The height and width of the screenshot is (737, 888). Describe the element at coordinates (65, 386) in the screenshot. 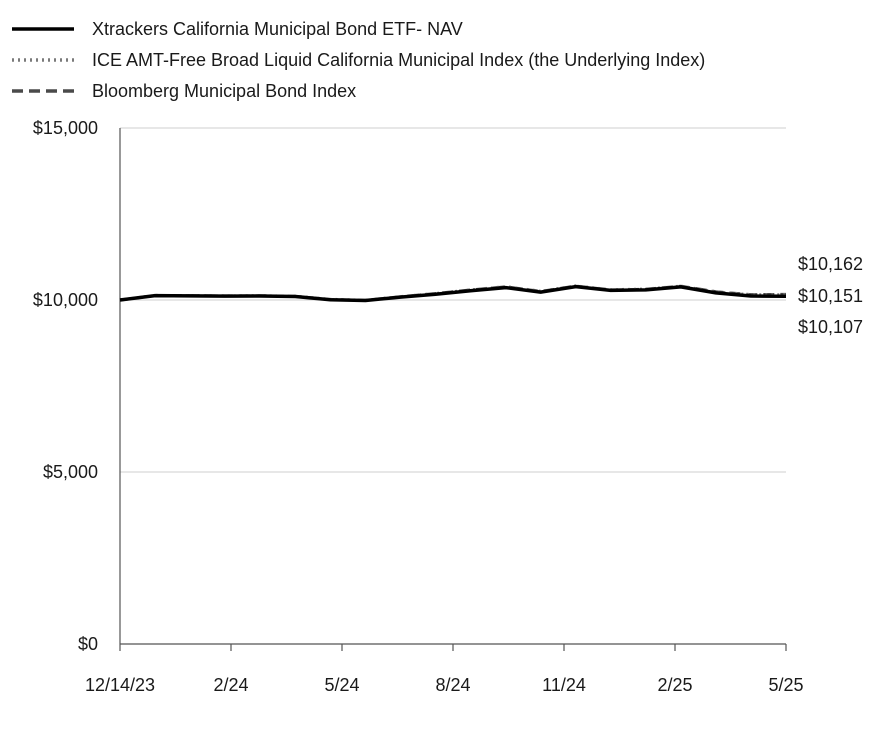

I see `y-axis-ticks: $0 $5,000 $10,000 $15,000` at that location.